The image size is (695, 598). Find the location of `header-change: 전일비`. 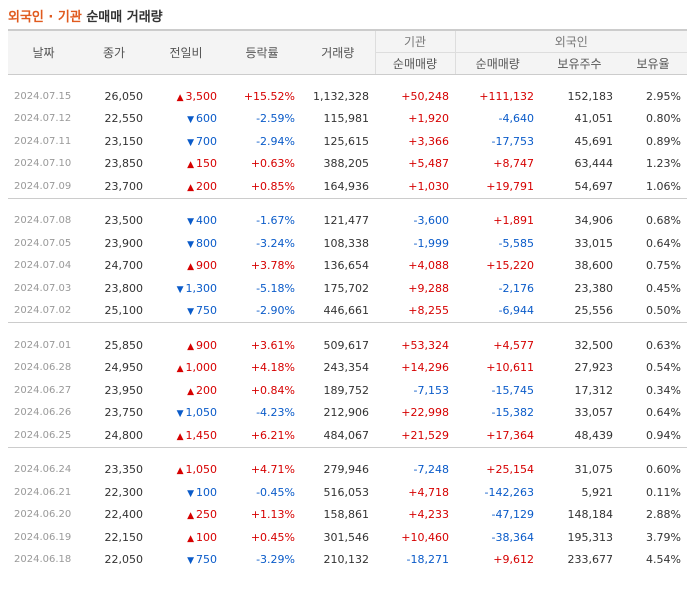

header-change: 전일비 is located at coordinates (186, 52).